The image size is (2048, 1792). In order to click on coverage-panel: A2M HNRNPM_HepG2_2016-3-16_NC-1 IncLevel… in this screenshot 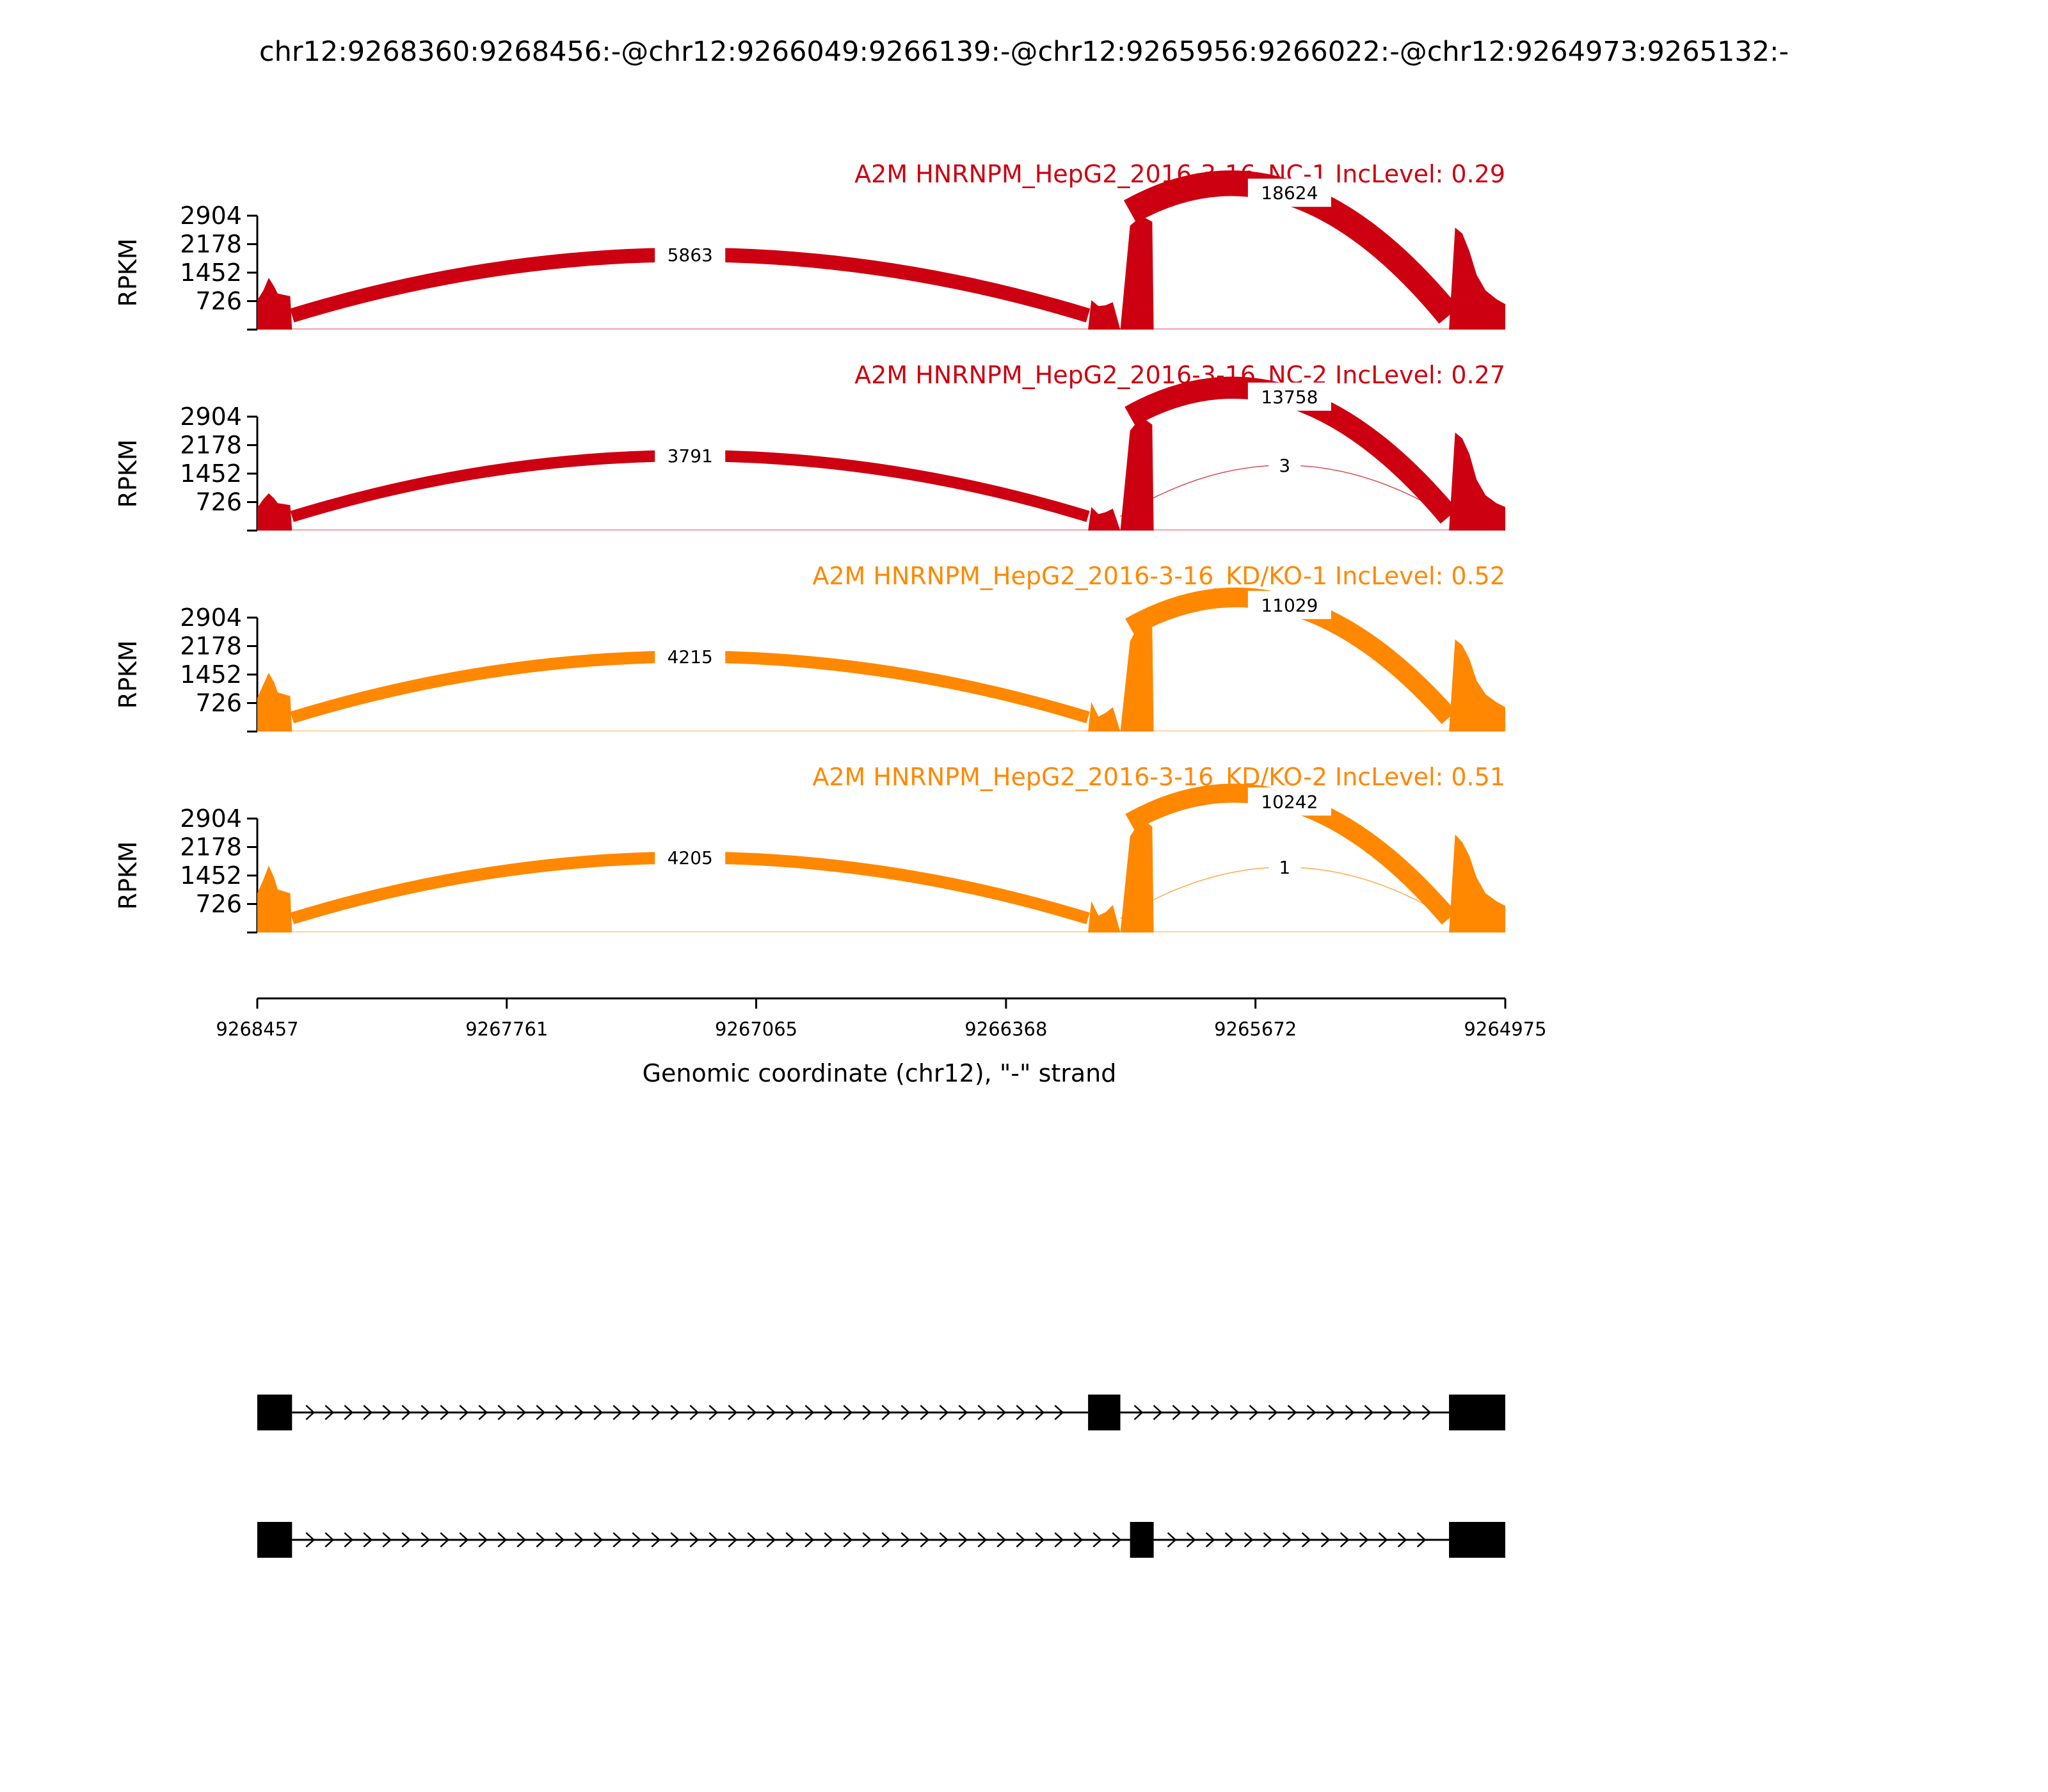, I will do `click(809, 245)`.